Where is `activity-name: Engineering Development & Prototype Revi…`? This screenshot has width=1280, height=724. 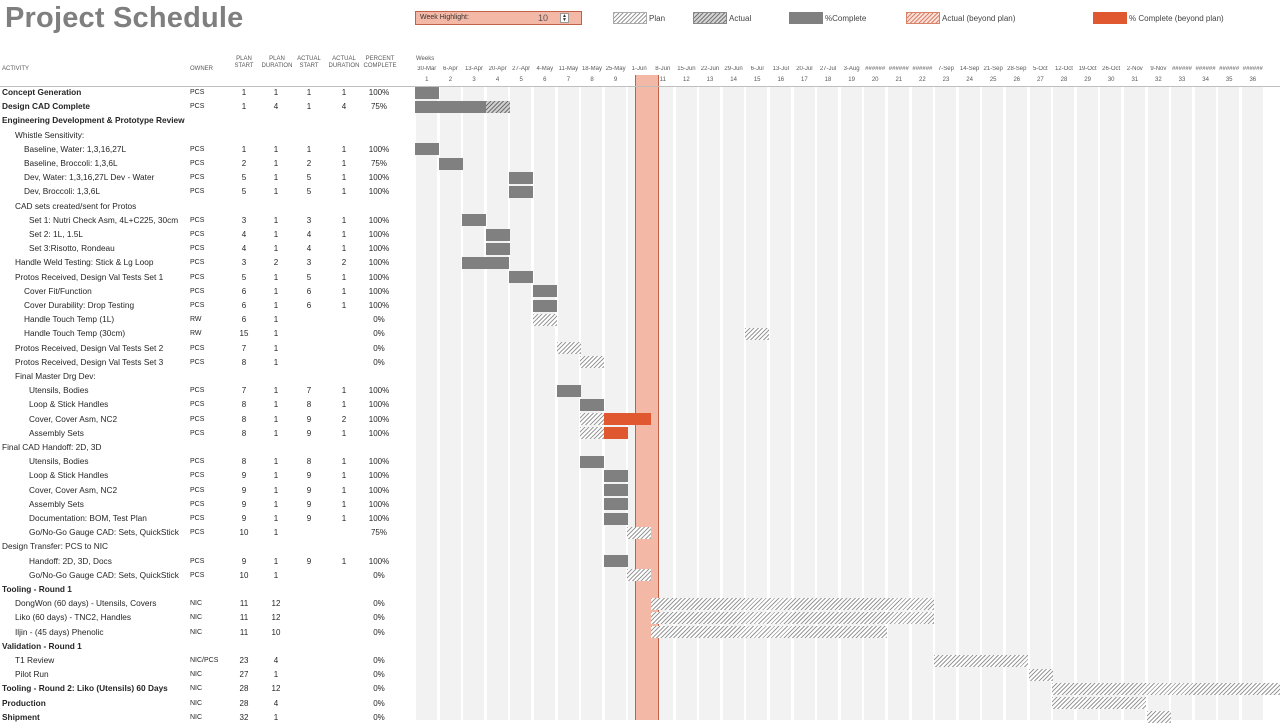 activity-name: Engineering Development & Prototype Revi… is located at coordinates (93, 120).